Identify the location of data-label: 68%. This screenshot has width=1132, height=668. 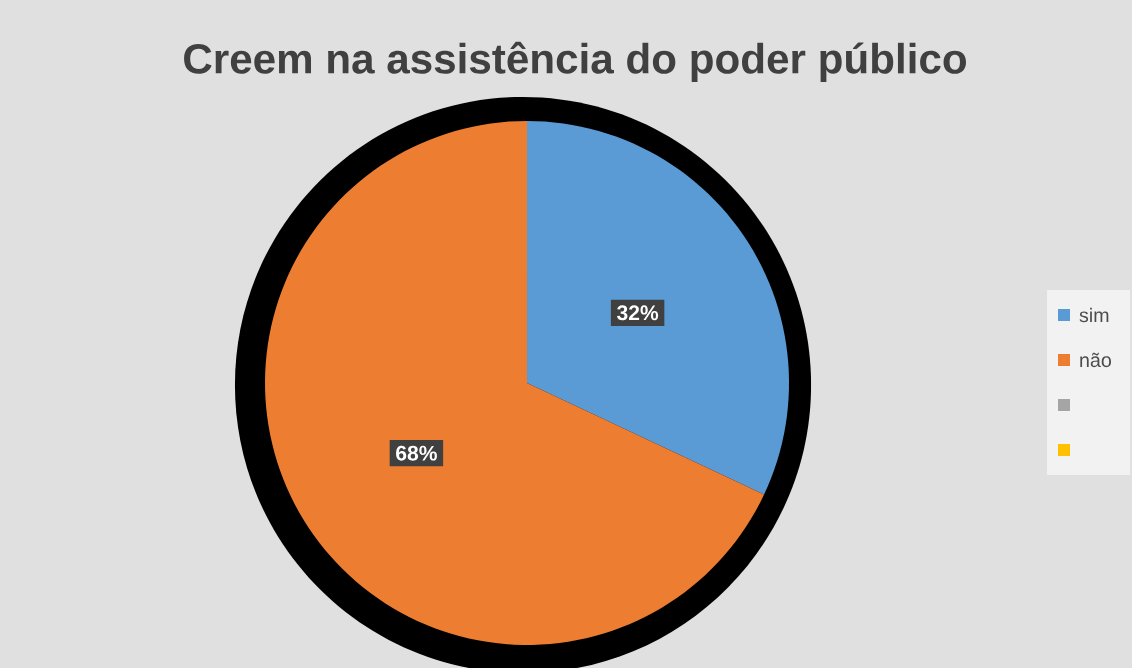
(416, 453).